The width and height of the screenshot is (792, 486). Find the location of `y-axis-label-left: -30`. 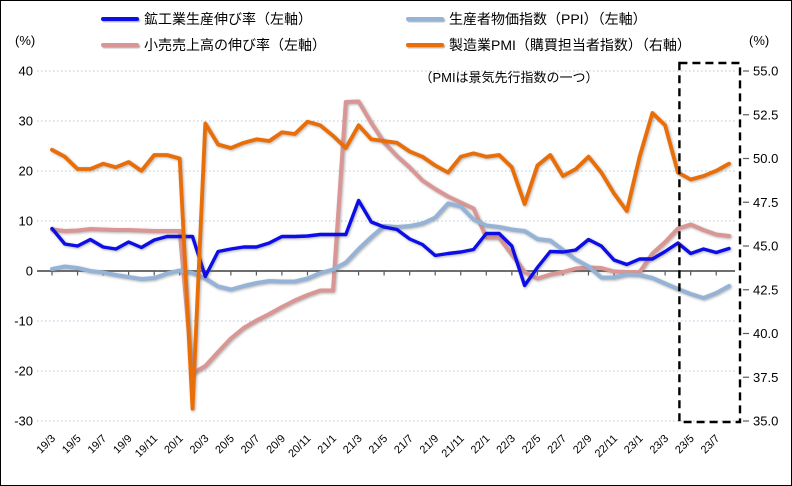

y-axis-label-left: -30 is located at coordinates (23, 421).